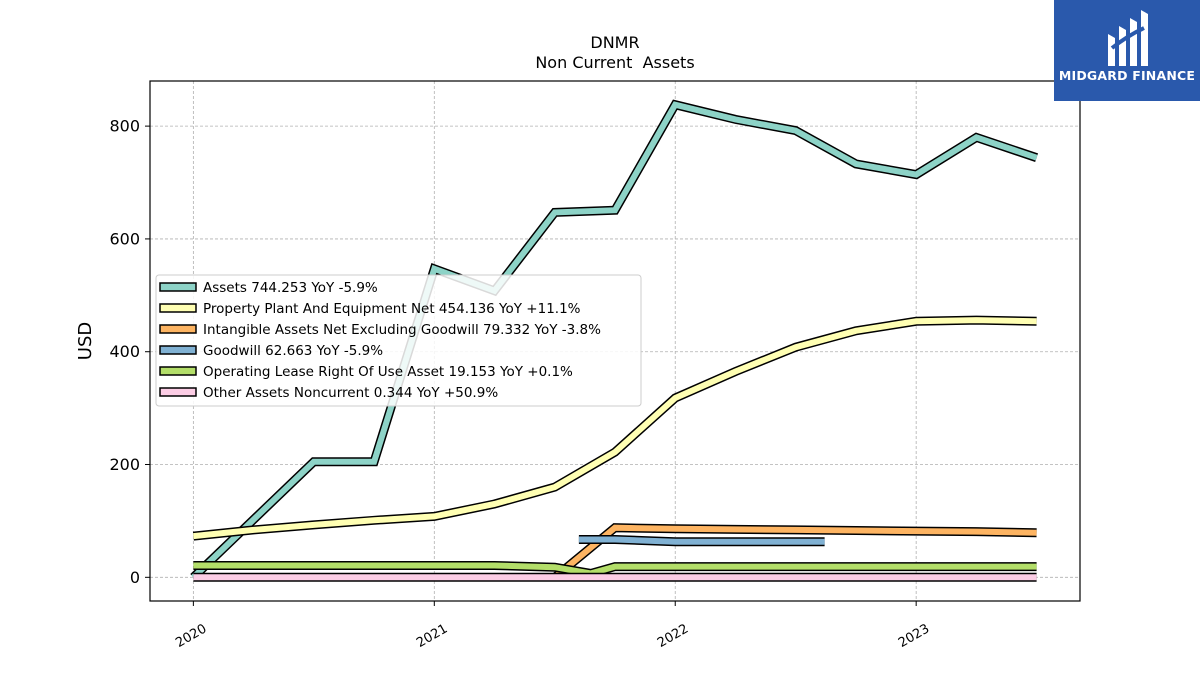 The height and width of the screenshot is (675, 1200). I want to click on x-tick-label: 2021, so click(432, 636).